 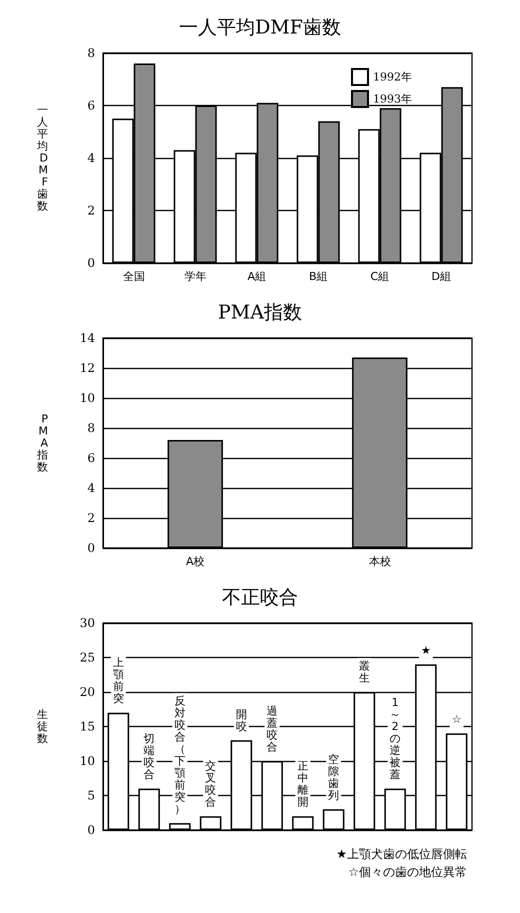 I want to click on legend-label: 1993年, so click(x=392, y=99).